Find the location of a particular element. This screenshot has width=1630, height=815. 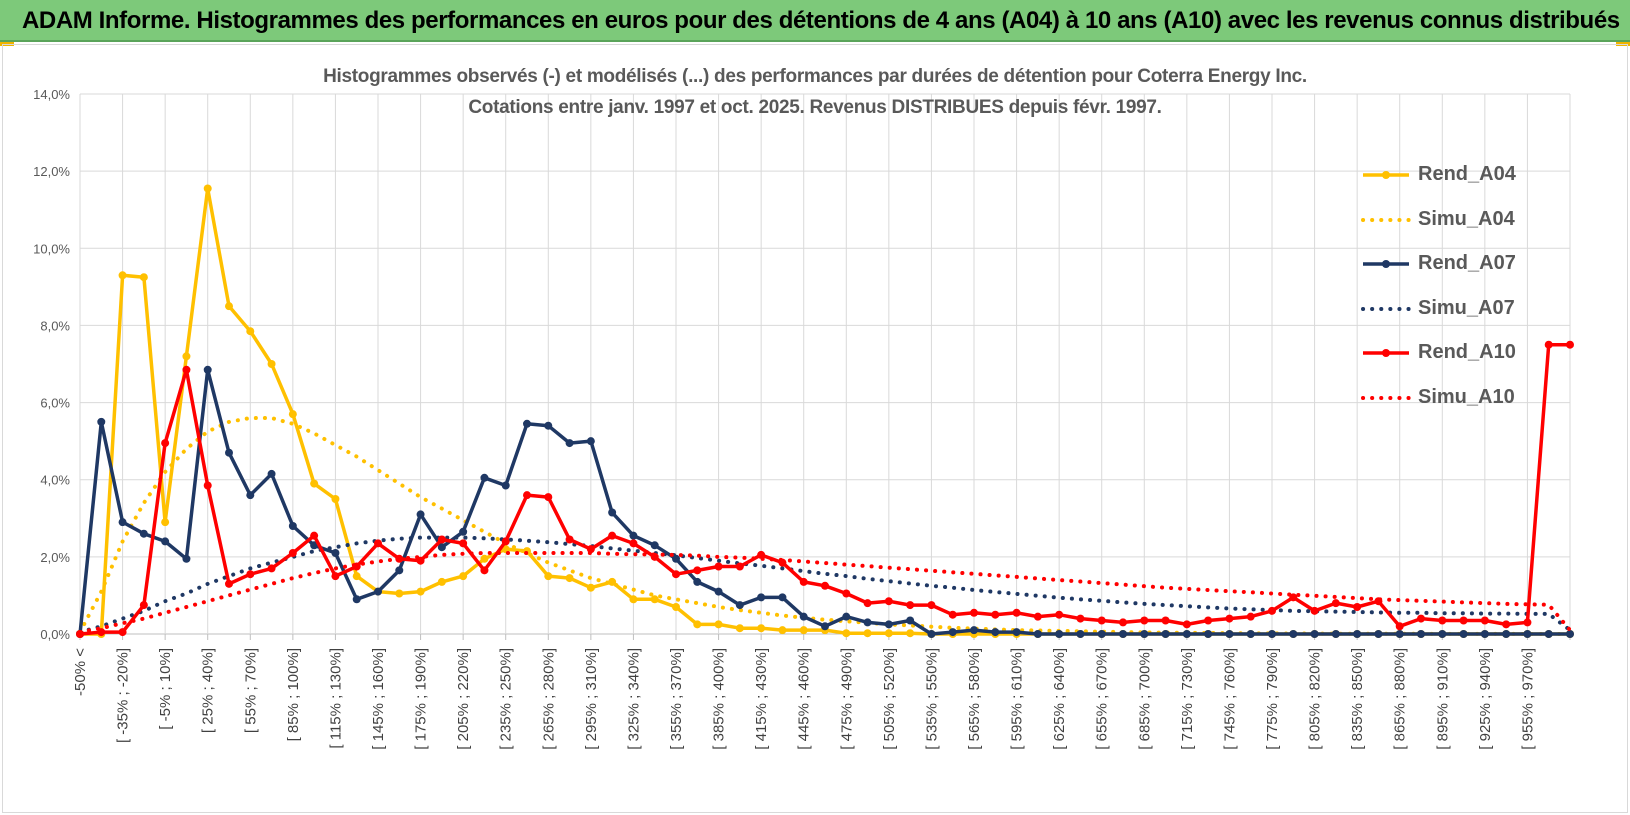

legend-label-rend-a07: Rend_A07 is located at coordinates (1467, 263).